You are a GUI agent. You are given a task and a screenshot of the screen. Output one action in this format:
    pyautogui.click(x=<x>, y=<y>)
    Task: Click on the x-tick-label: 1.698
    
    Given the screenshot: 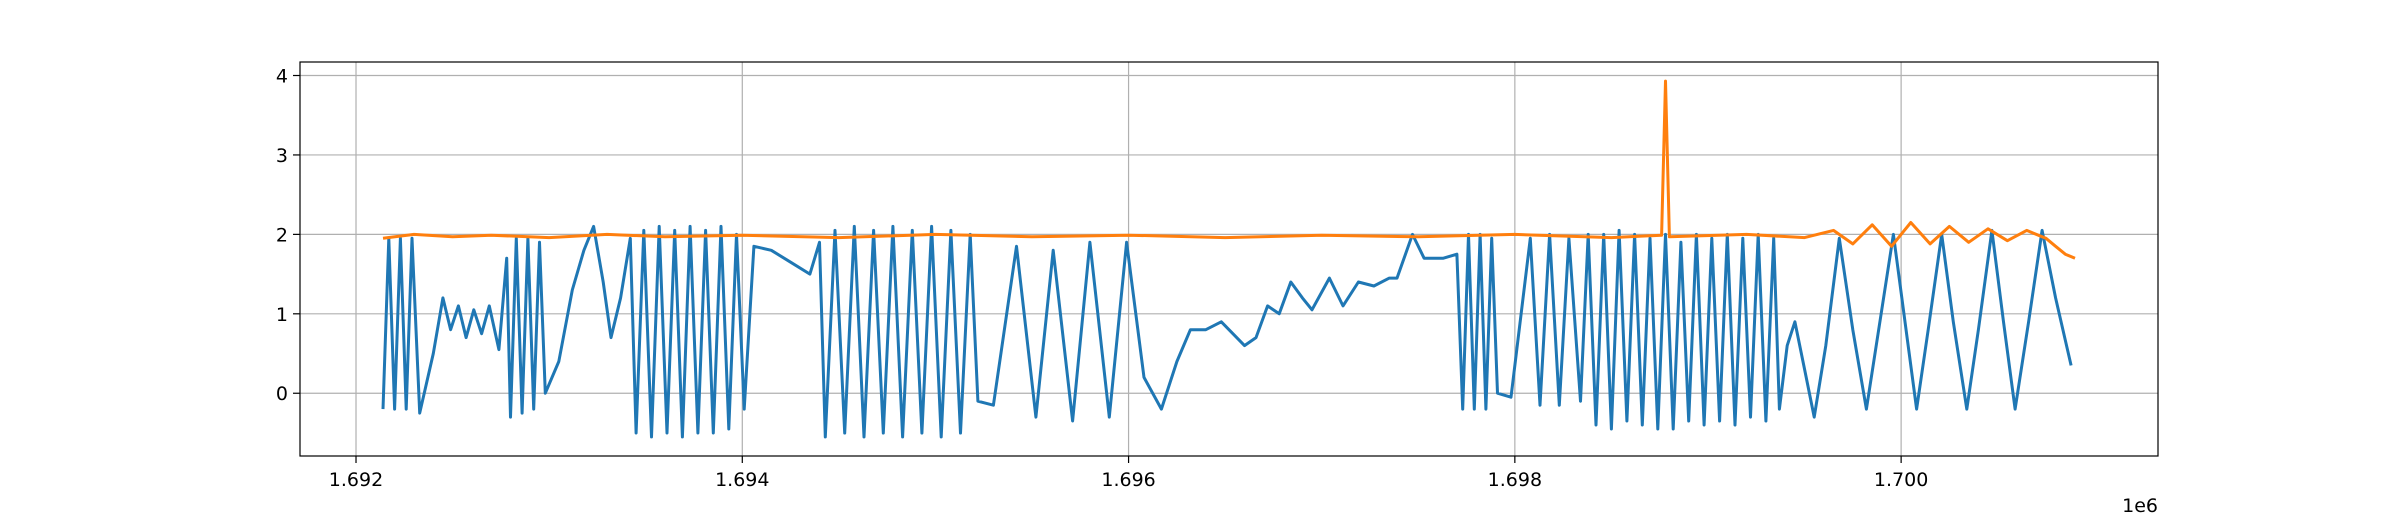 What is the action you would take?
    pyautogui.click(x=1515, y=480)
    